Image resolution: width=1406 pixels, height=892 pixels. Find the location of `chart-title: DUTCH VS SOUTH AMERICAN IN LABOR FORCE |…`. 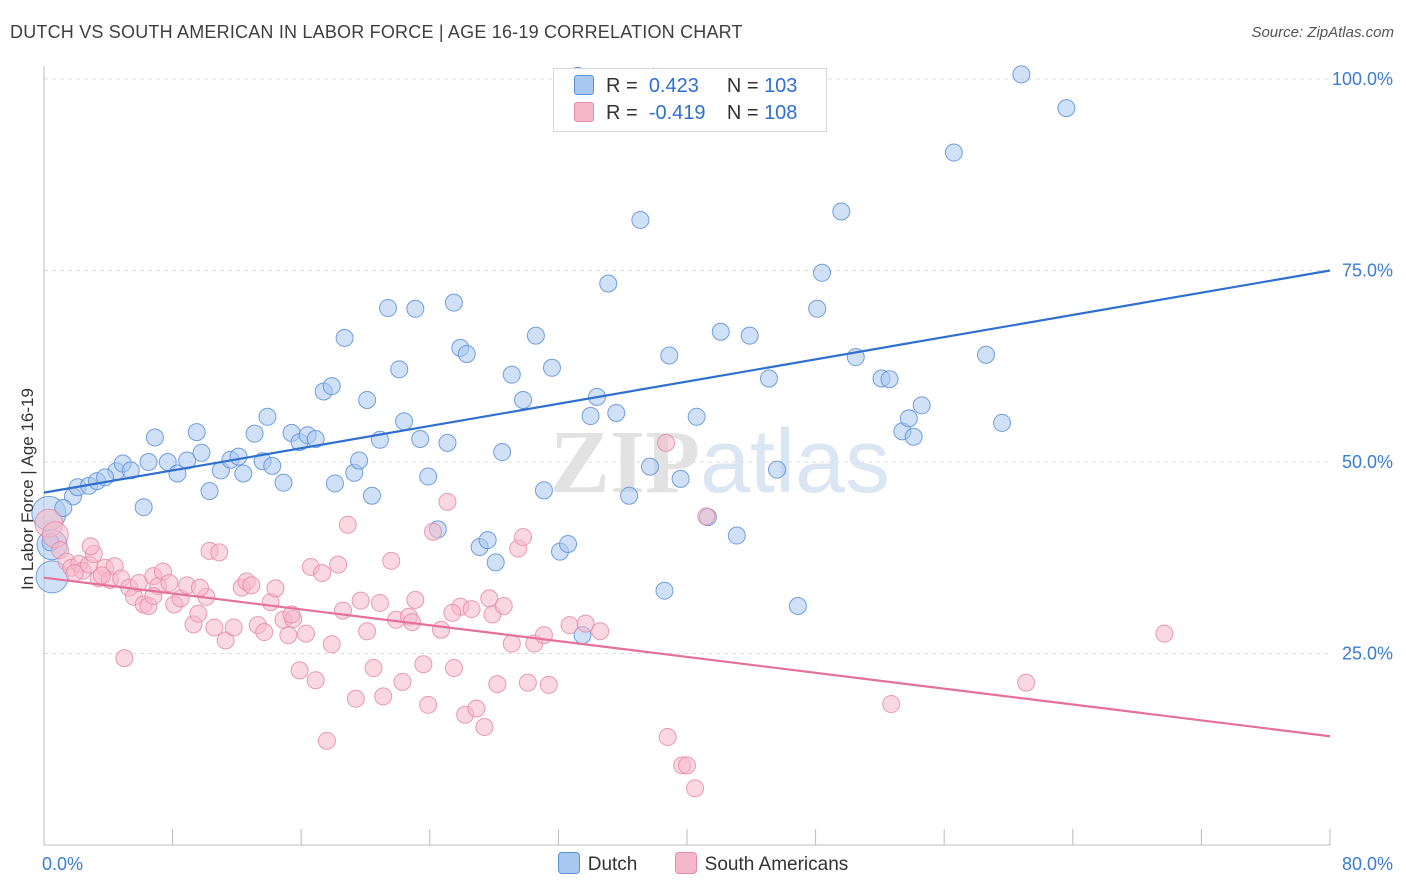

chart-title: DUTCH VS SOUTH AMERICAN IN LABOR FORCE |… is located at coordinates (376, 32).